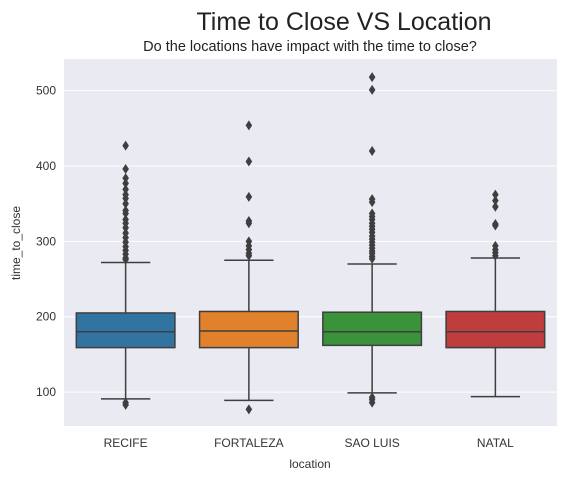 This screenshot has width=568, height=480. What do you see at coordinates (46, 91) in the screenshot?
I see `y-tick-label: 500` at bounding box center [46, 91].